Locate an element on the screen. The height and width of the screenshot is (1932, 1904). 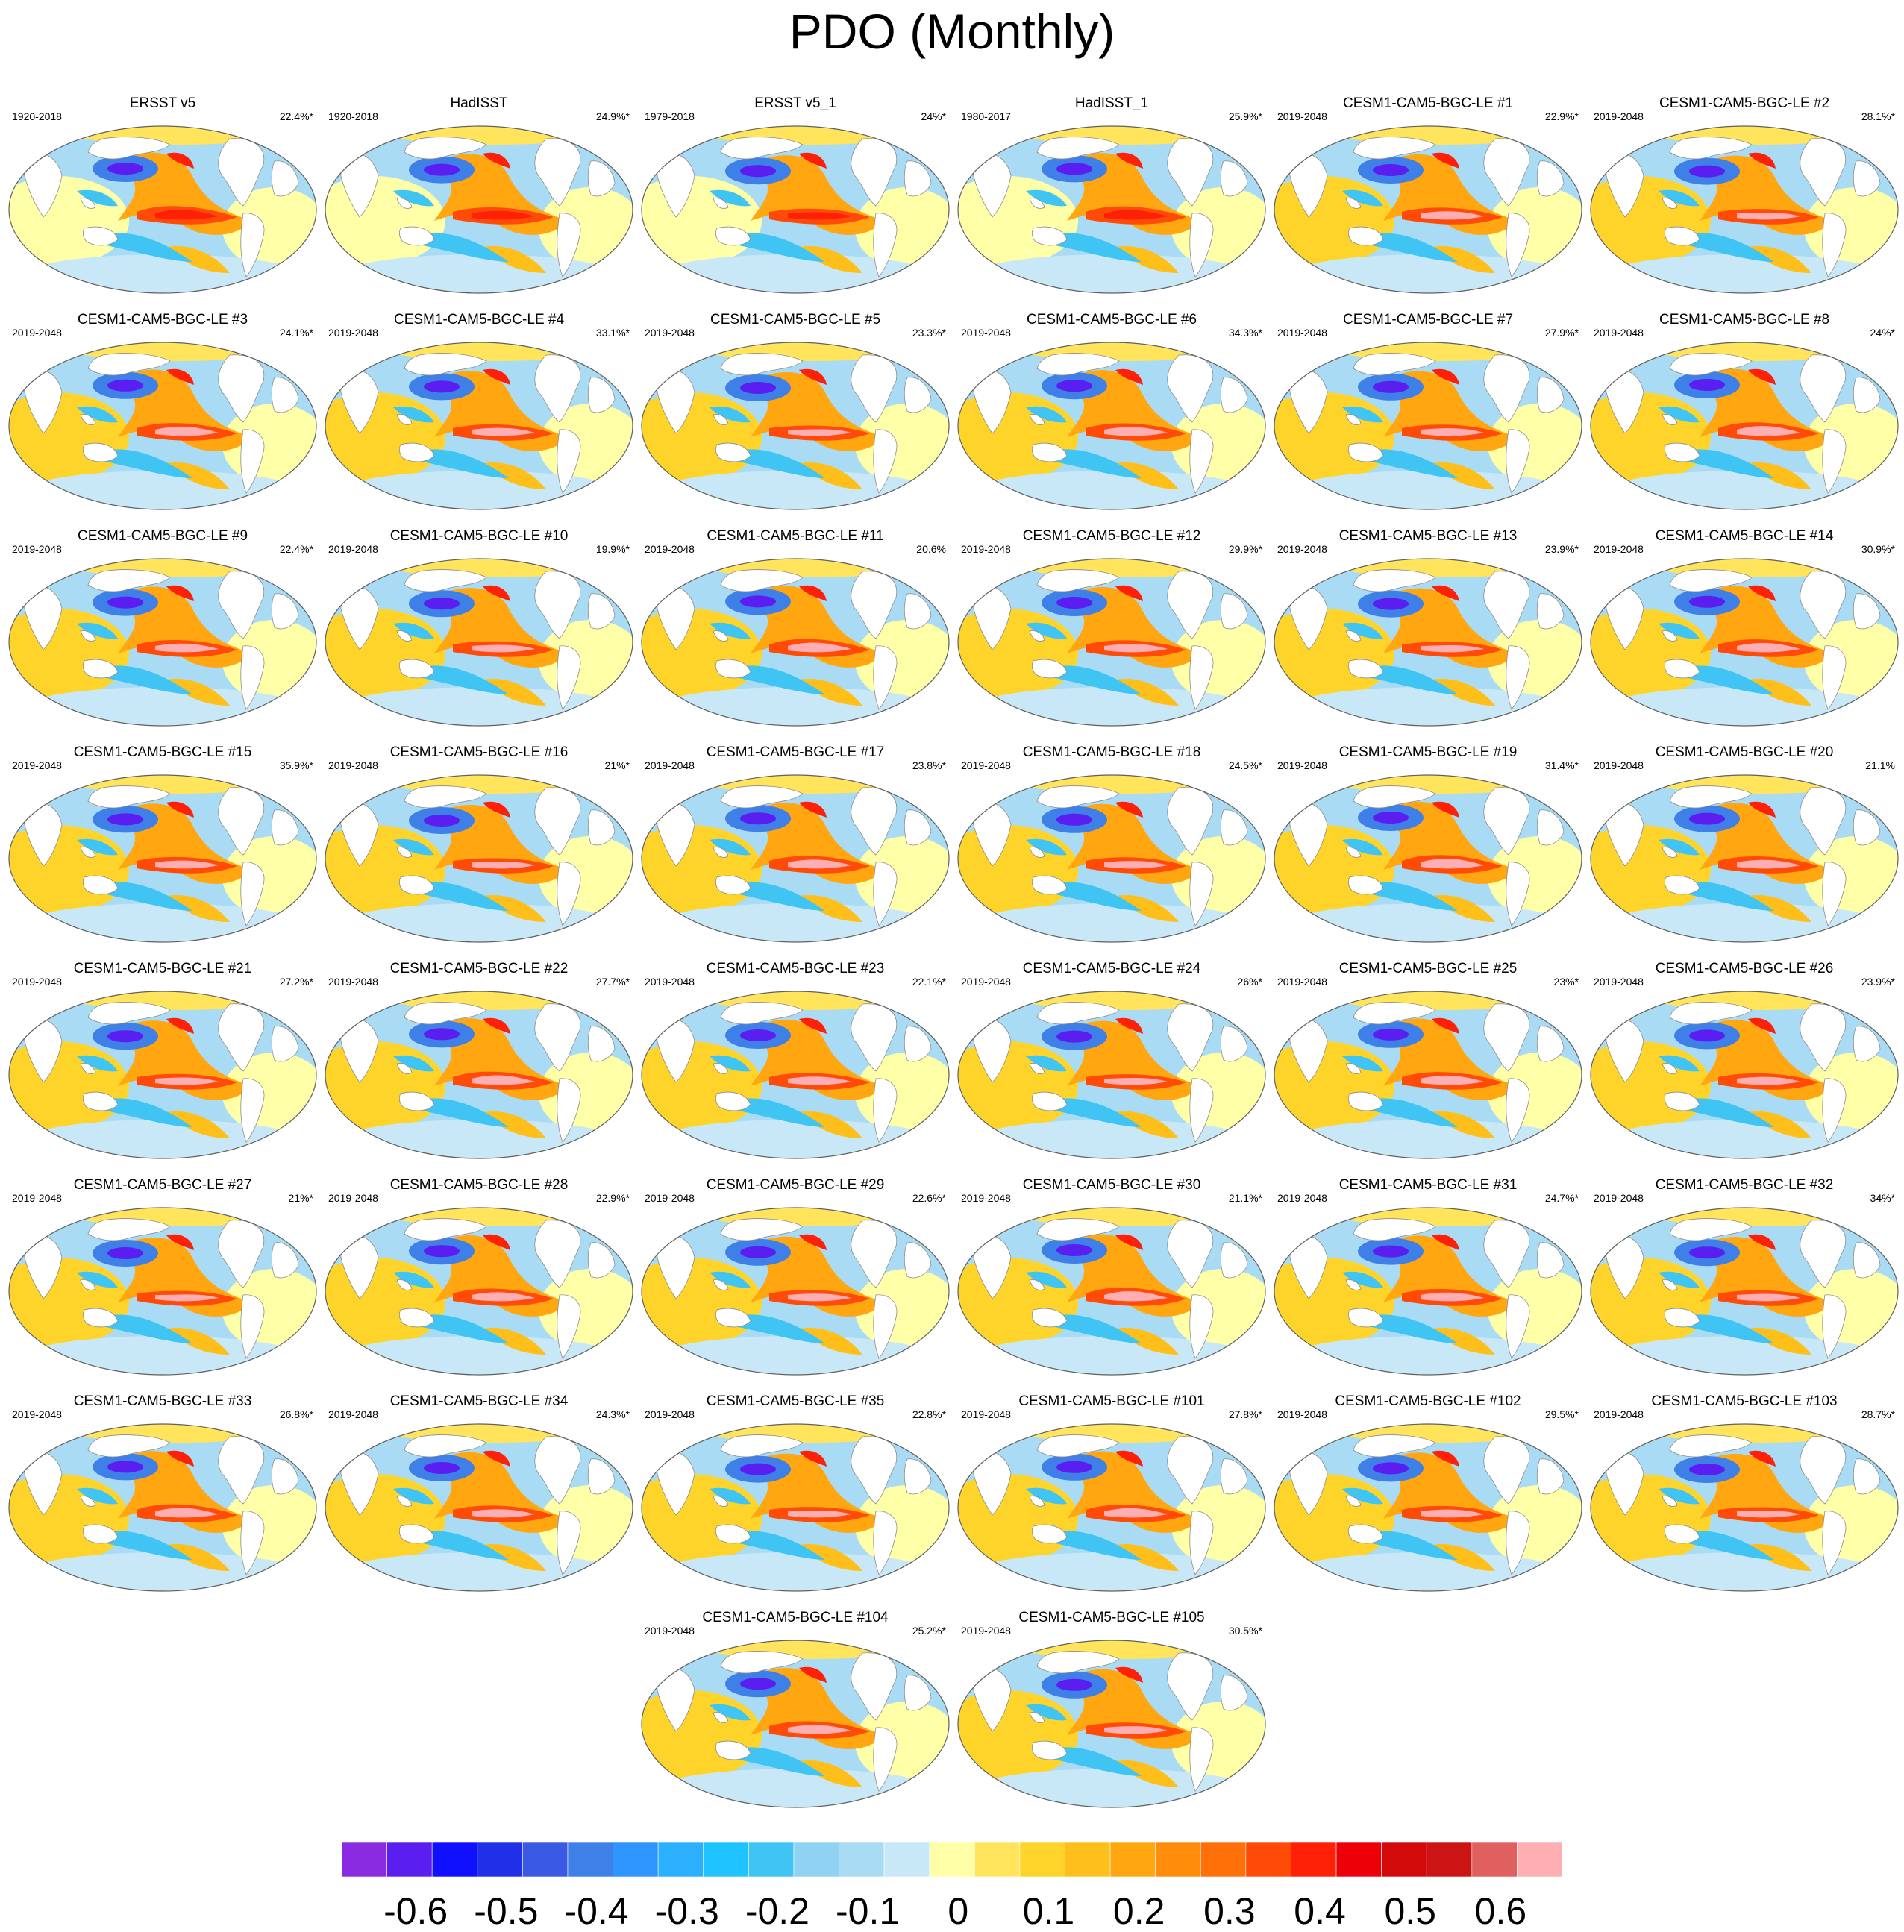
panel-period: 1920-2018 is located at coordinates (353, 116).